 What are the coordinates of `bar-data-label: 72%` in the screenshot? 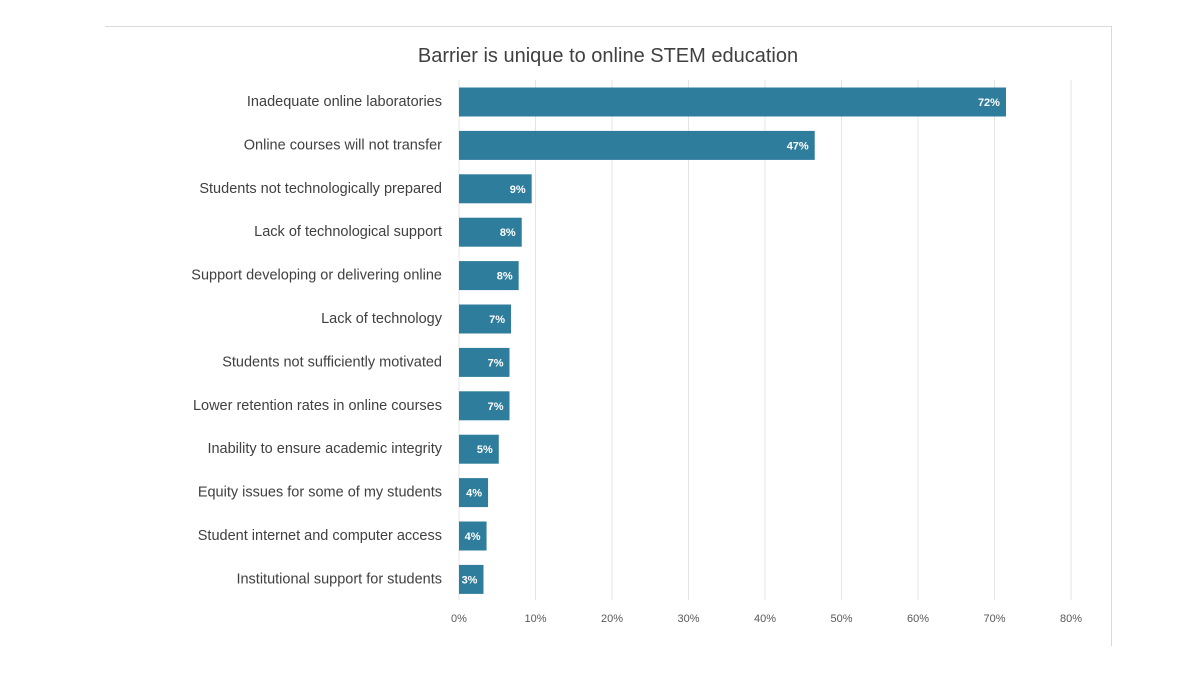 It's located at (989, 103).